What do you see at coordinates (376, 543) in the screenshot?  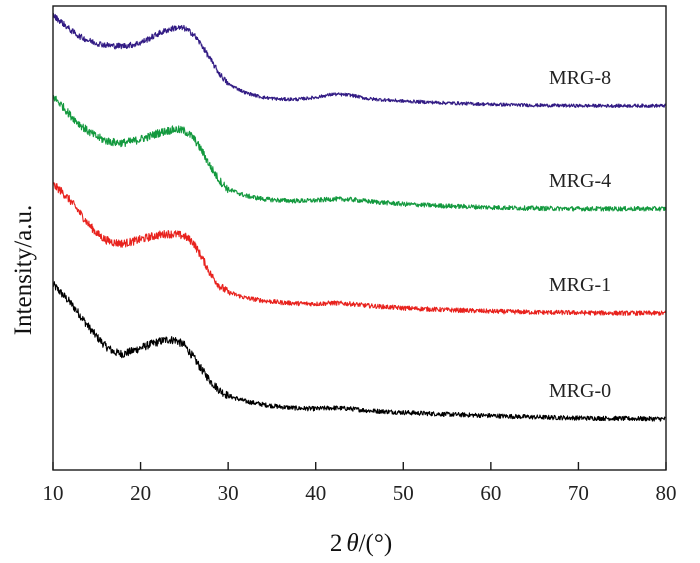 I see `x-axis-label-suffix: /(°)` at bounding box center [376, 543].